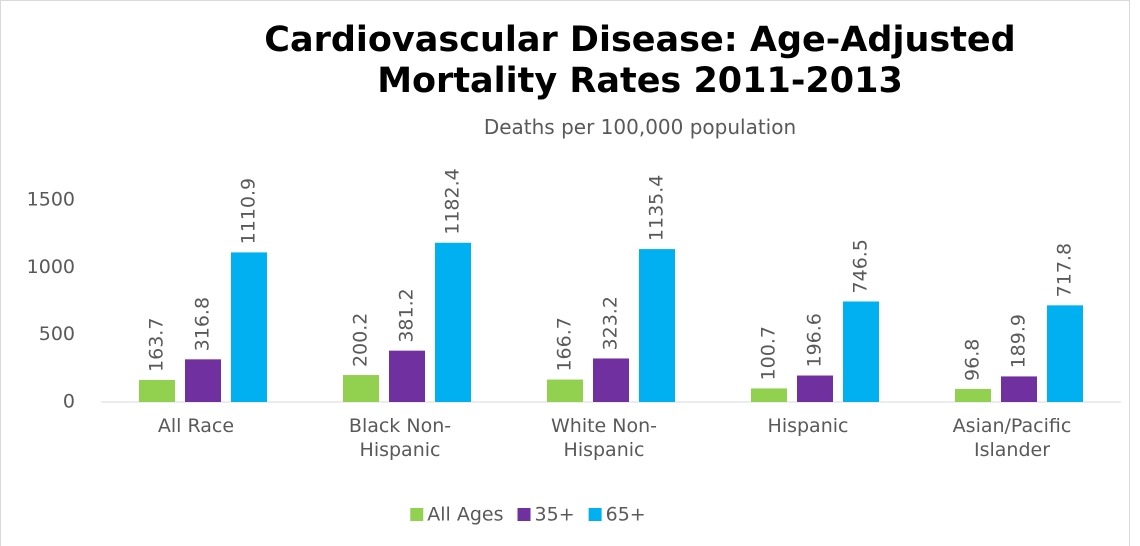 The height and width of the screenshot is (546, 1140). What do you see at coordinates (157, 345) in the screenshot?
I see `data-label: 163.7` at bounding box center [157, 345].